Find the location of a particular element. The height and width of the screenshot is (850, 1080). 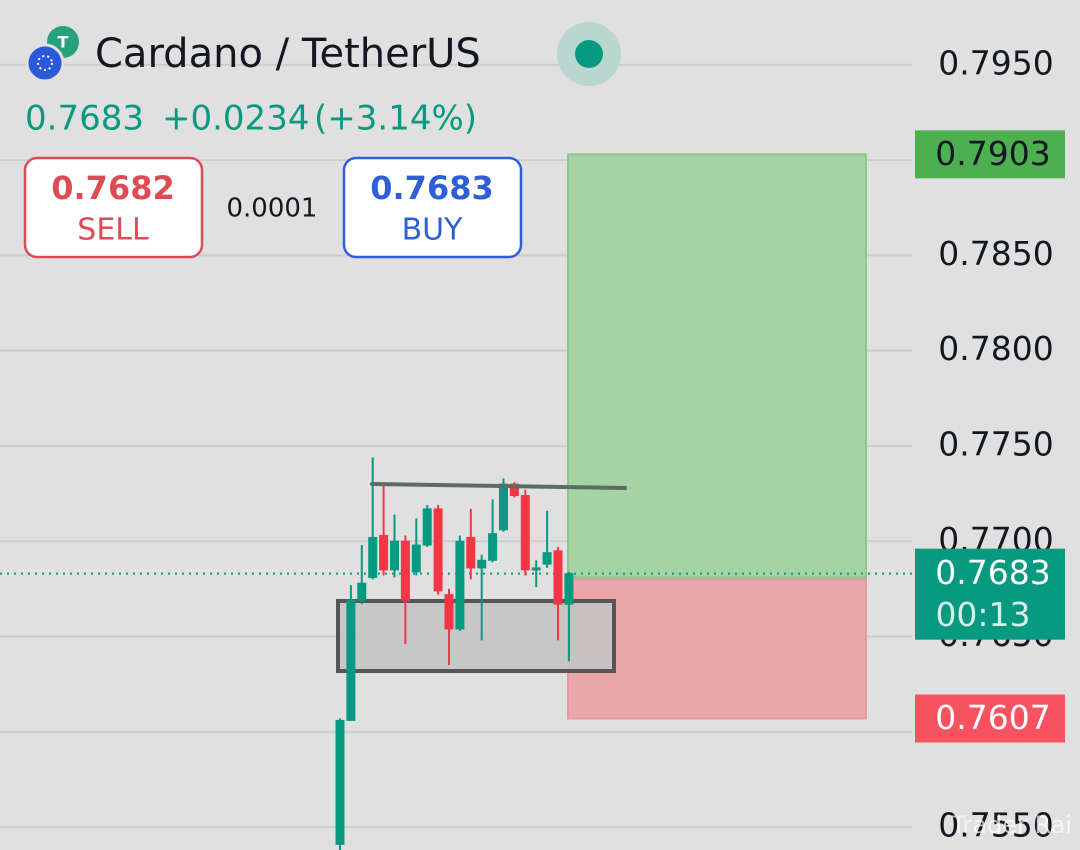

y-tick-label: 0.7550 is located at coordinates (995, 825).